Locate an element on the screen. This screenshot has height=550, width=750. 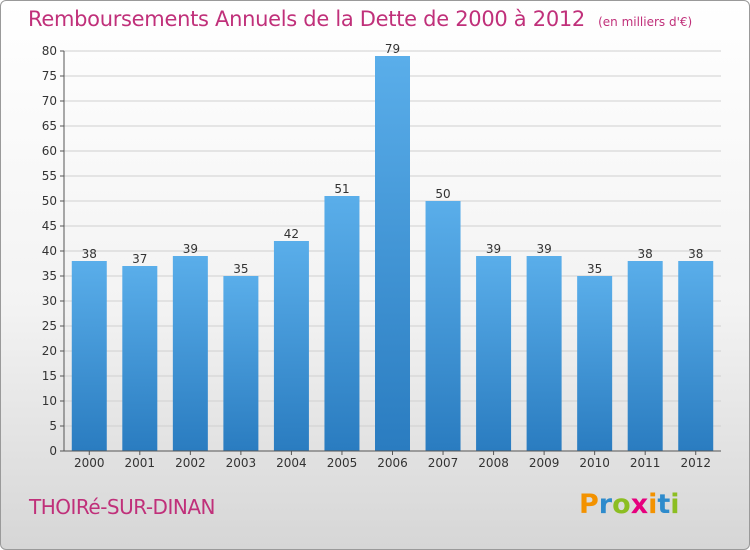
y-tick-label-25: 25 is located at coordinates (49, 326).